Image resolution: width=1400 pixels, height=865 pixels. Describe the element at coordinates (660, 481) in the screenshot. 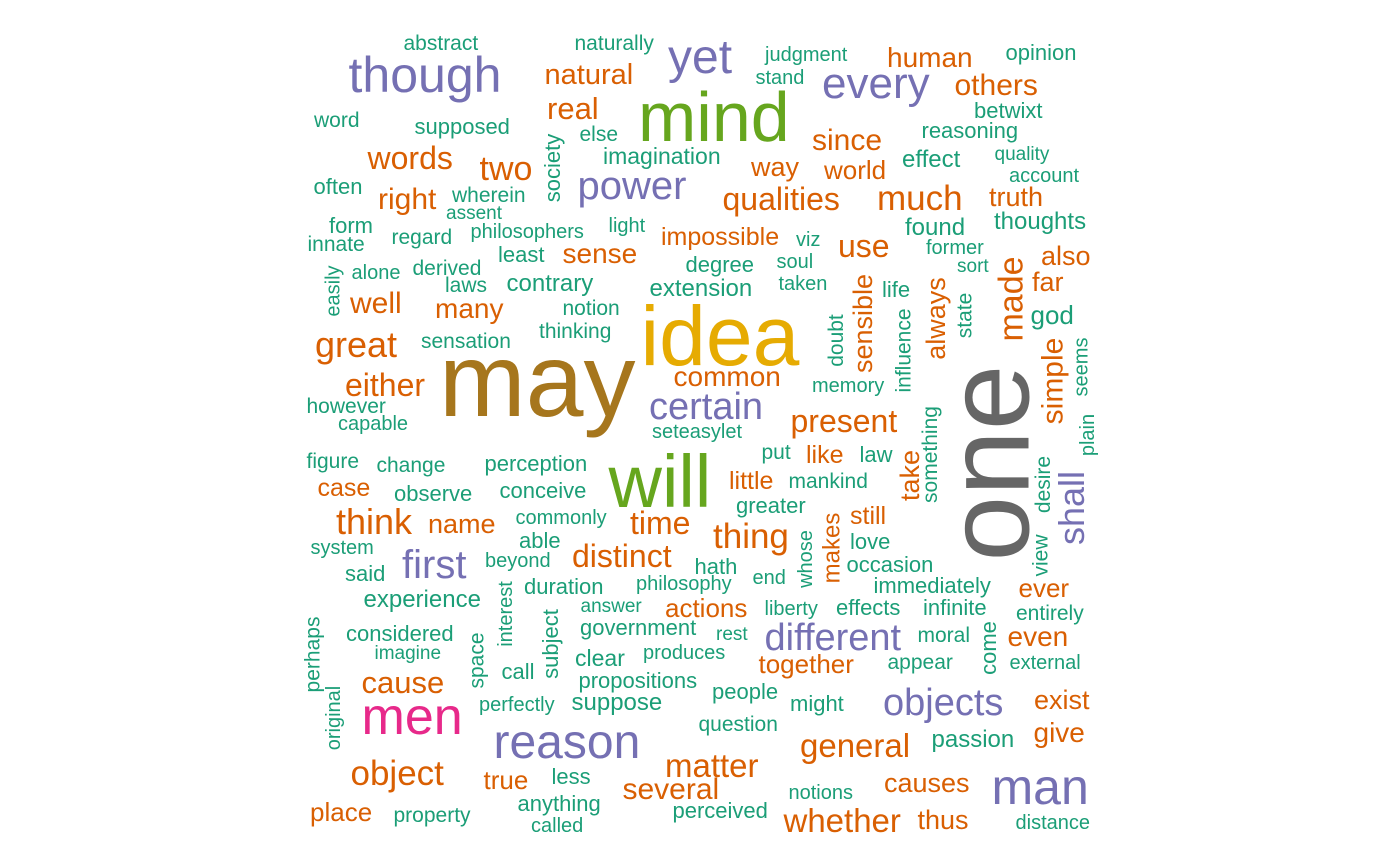

I see `word-will: will` at that location.